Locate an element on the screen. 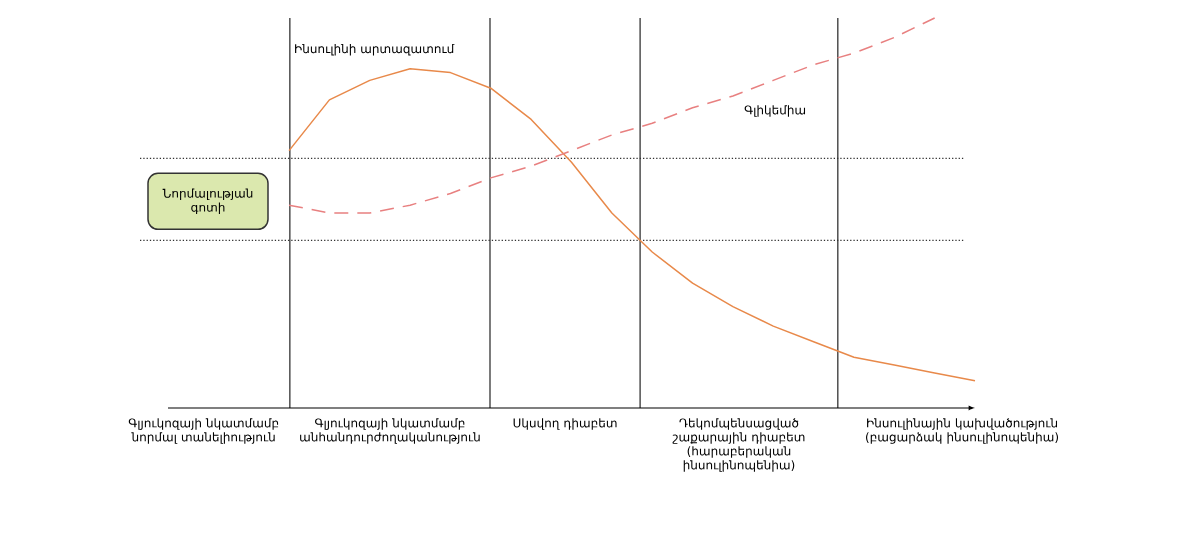  text: Սկսվող դիաբետ is located at coordinates (565, 424).